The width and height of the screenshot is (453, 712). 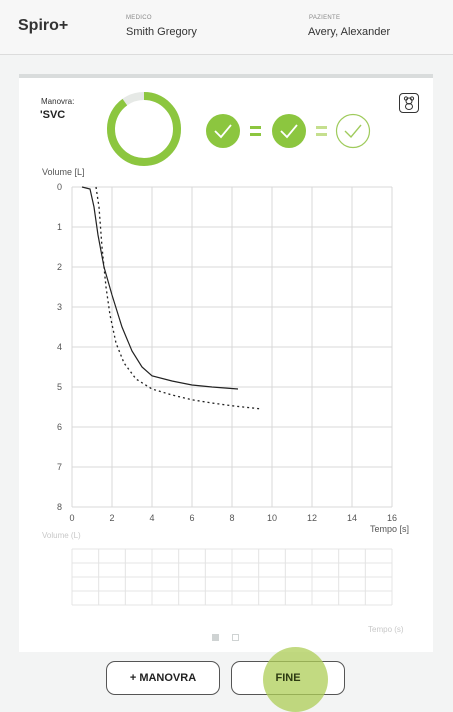 I want to click on y-tick-labels: 0 1 2 3 4 5 6 7 8, so click(x=59, y=347).